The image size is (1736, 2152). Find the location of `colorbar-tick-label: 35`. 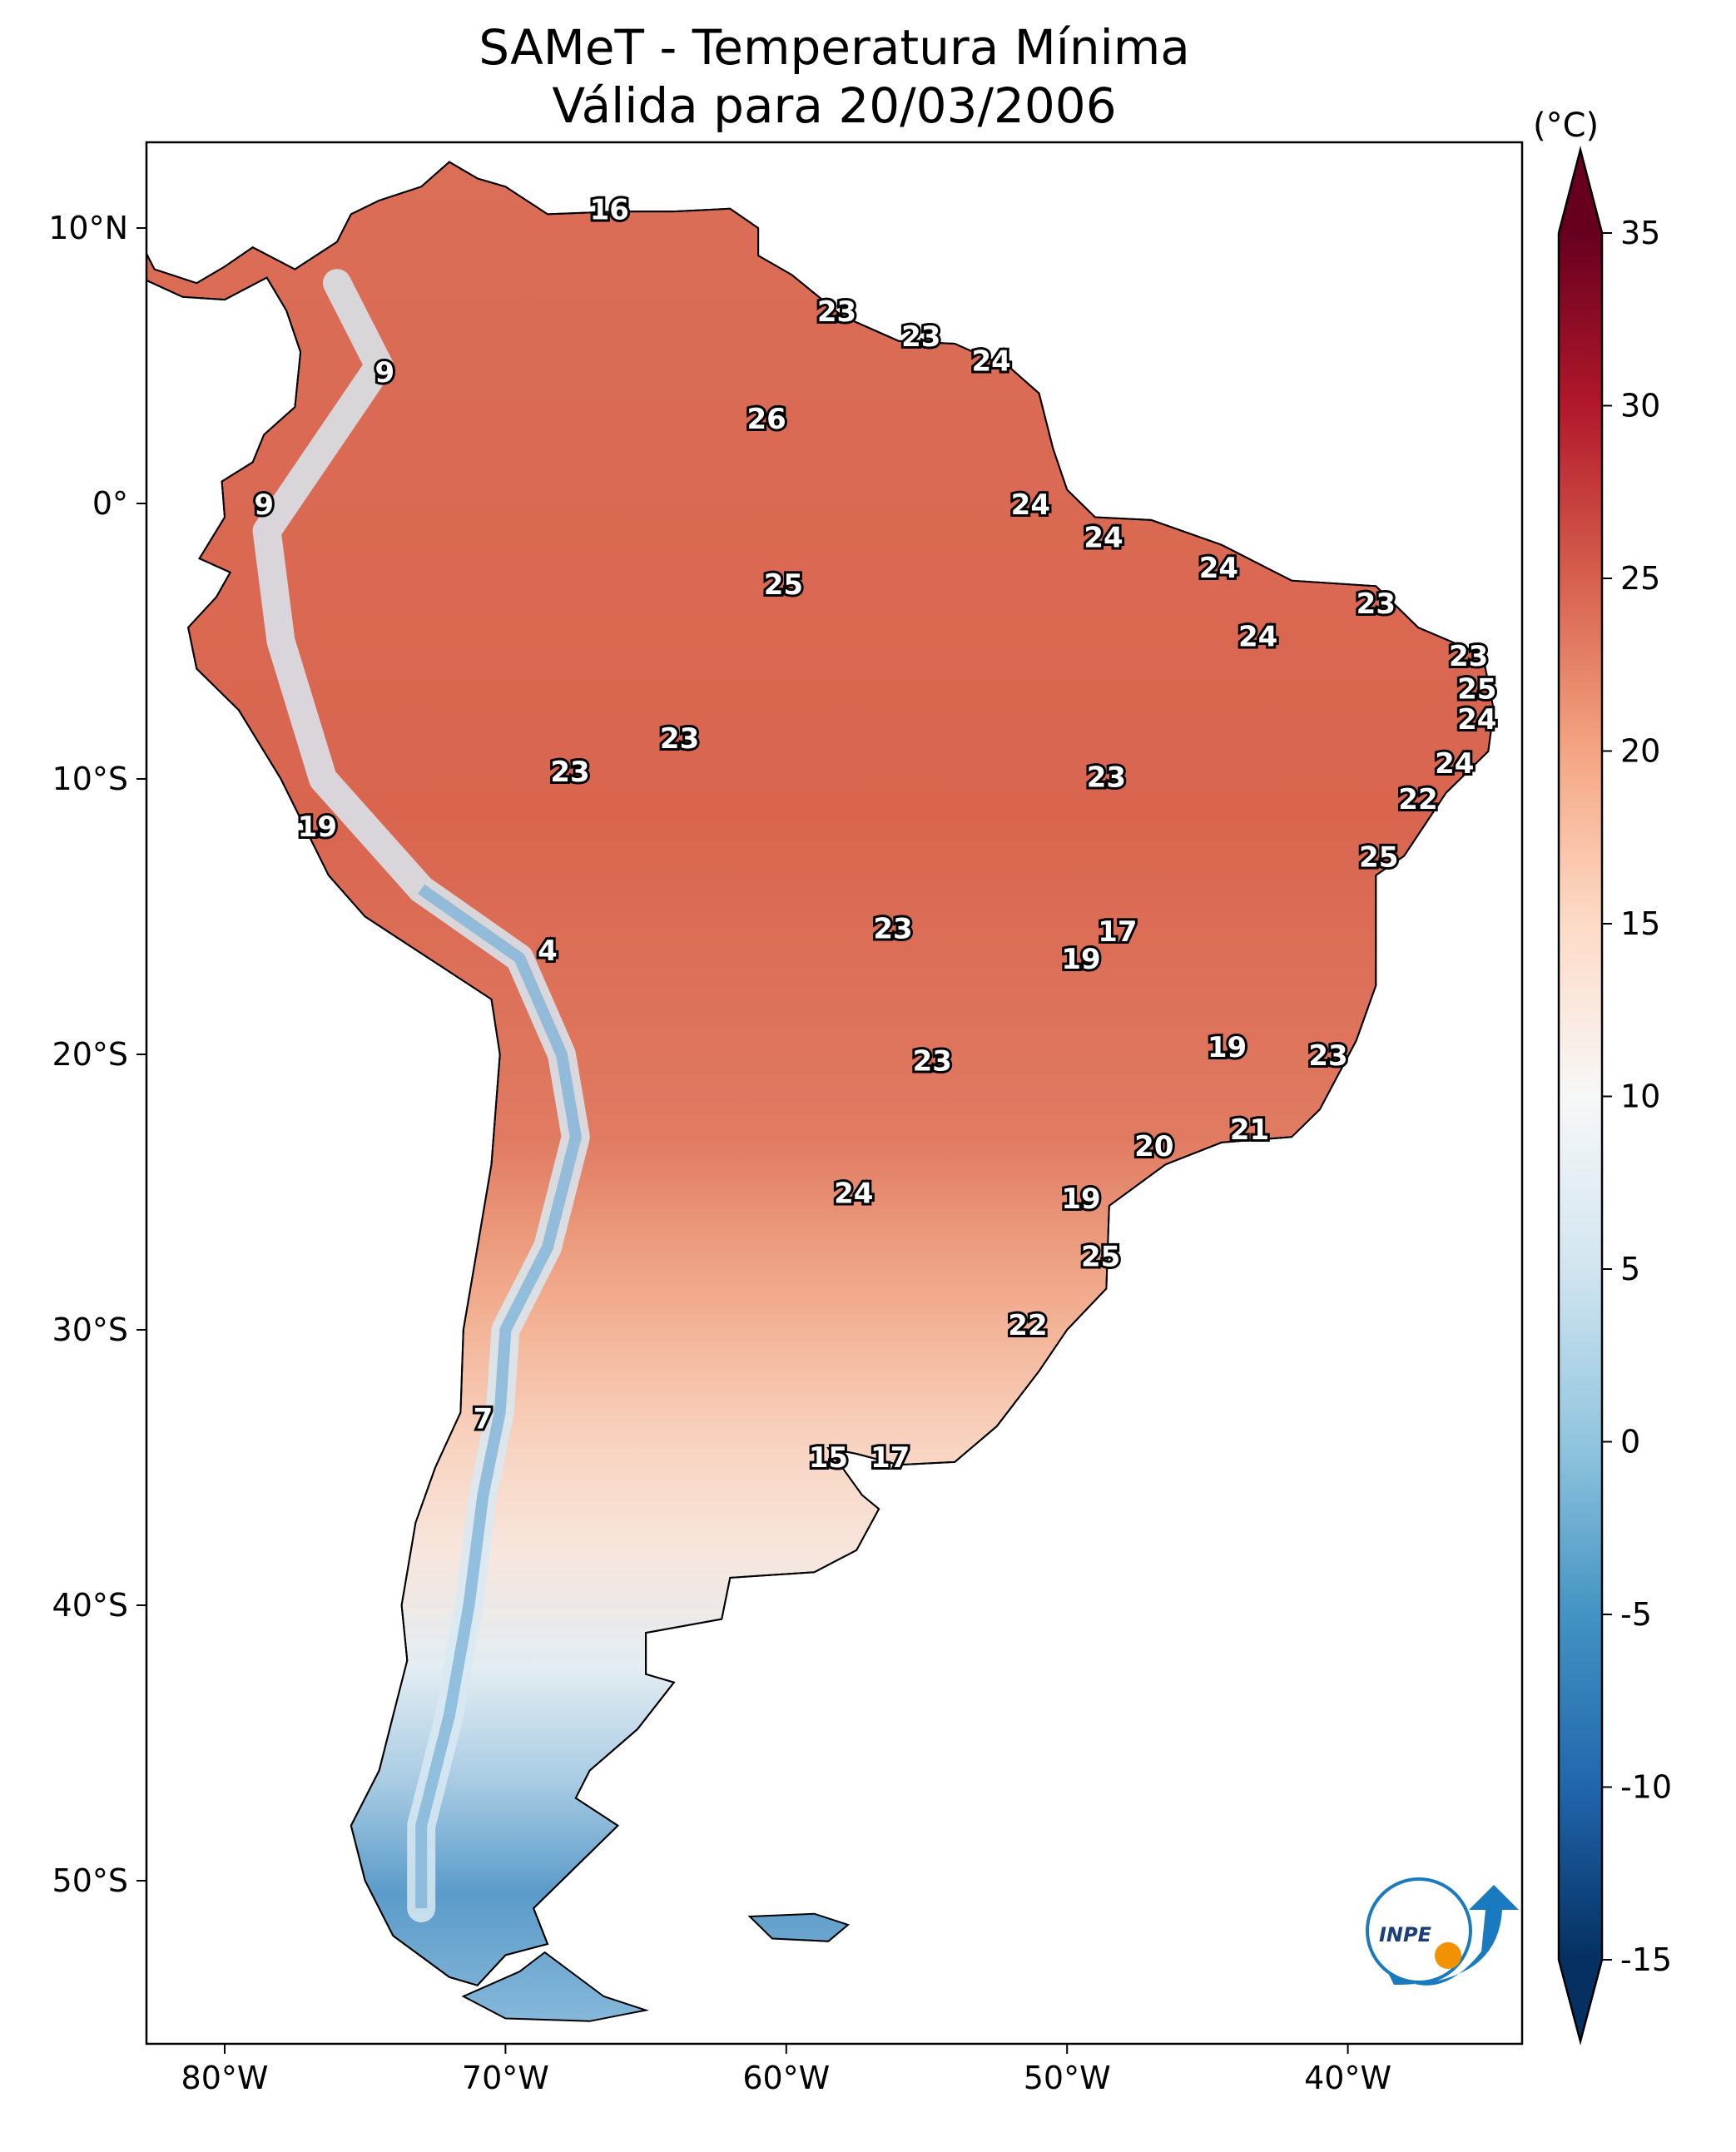

colorbar-tick-label: 35 is located at coordinates (1640, 233).